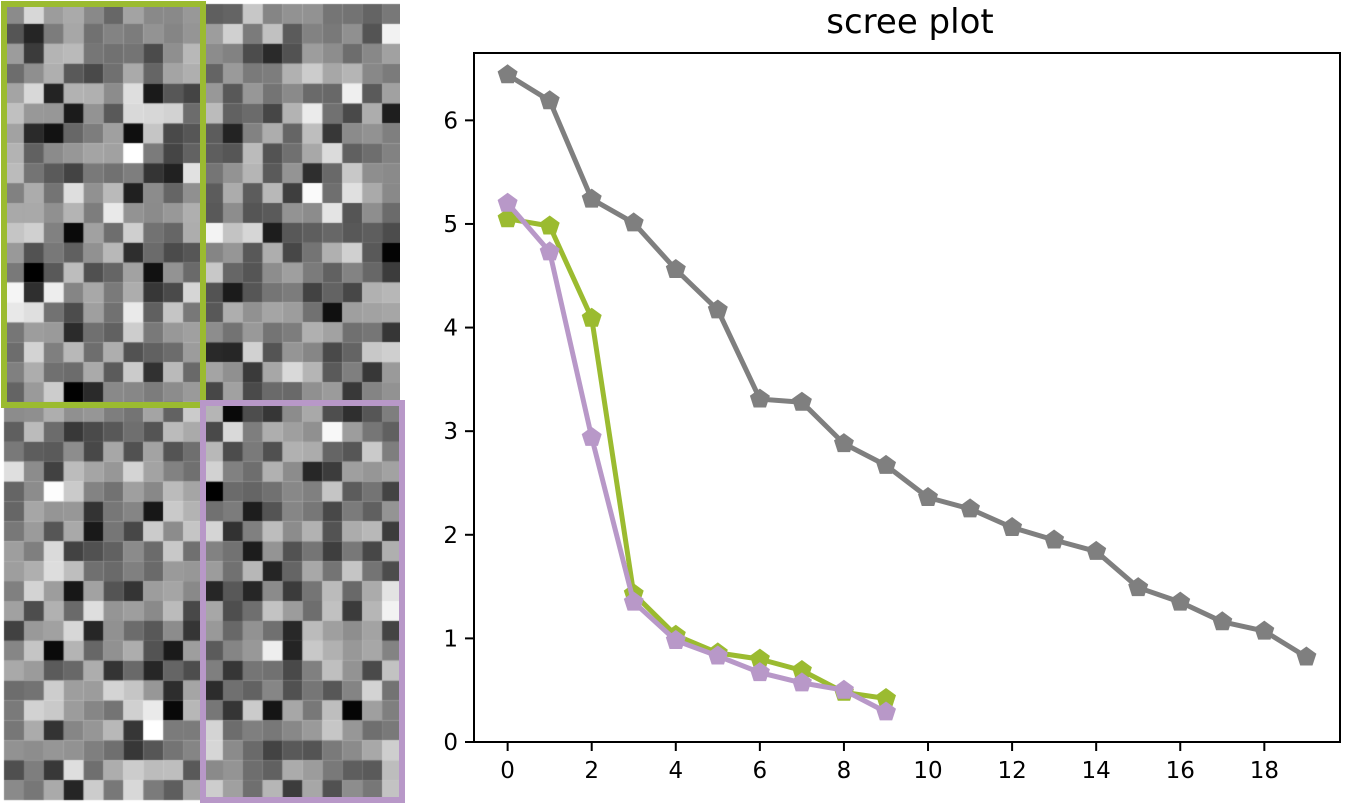 This screenshot has height=805, width=1346. I want to click on y-tick-label: 0, so click(450, 743).